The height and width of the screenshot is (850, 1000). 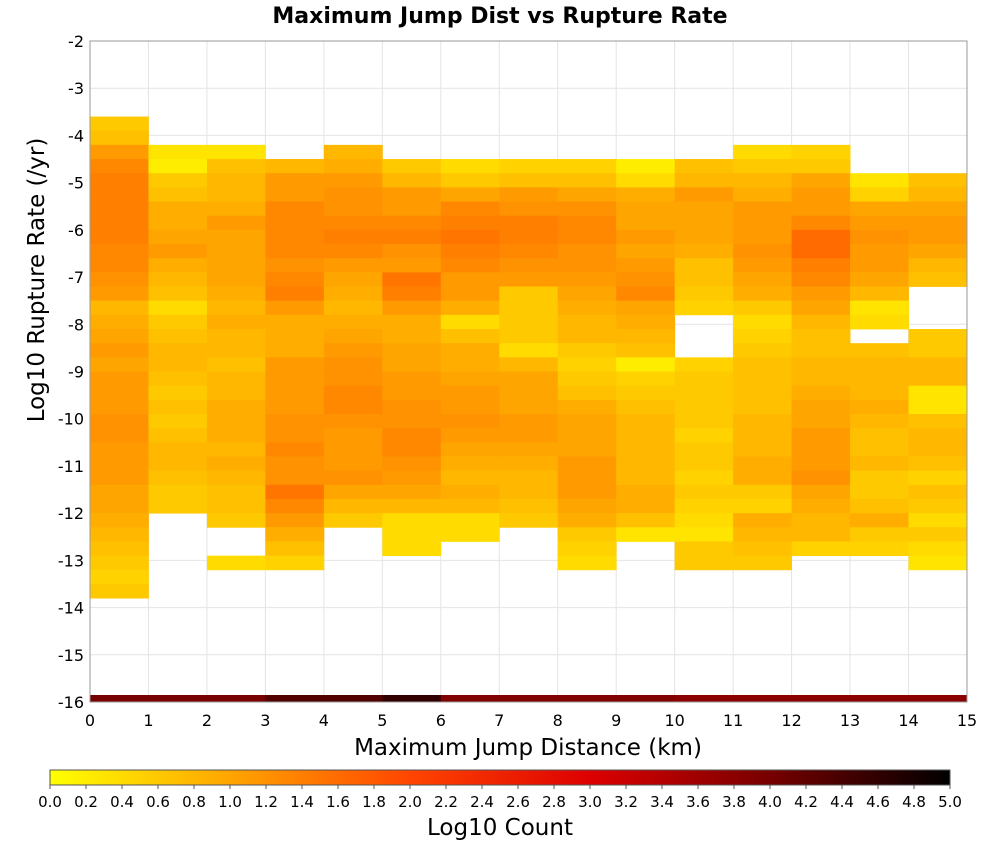 I want to click on y-tick-label: -14, so click(x=71, y=608).